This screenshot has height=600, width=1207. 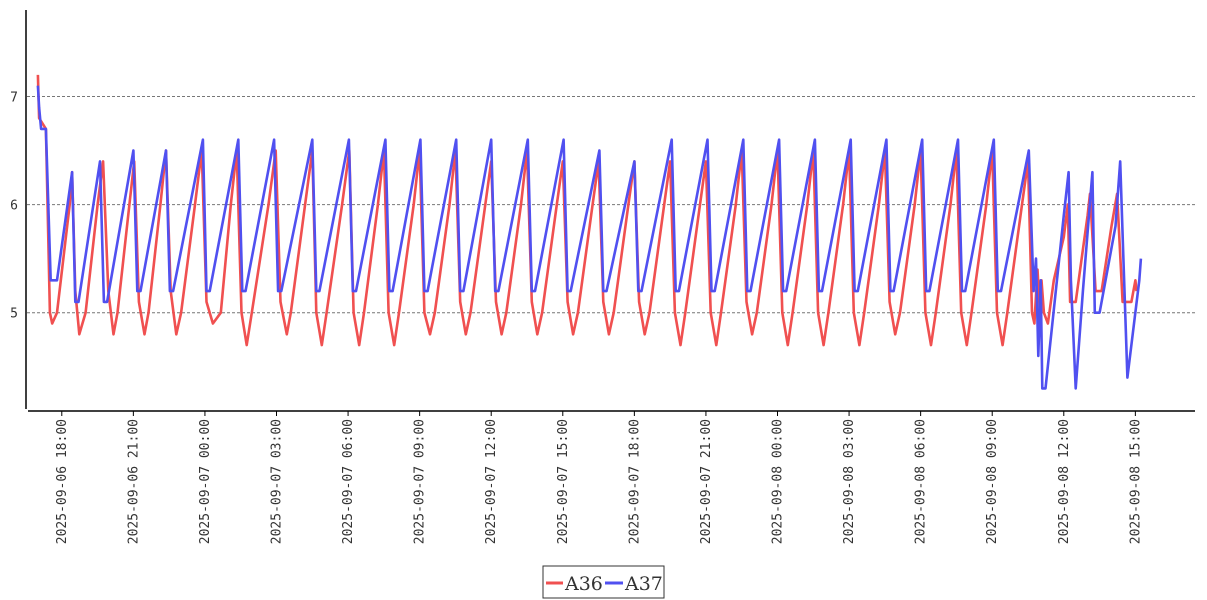 What do you see at coordinates (62, 481) in the screenshot?
I see `x-tick-label: 2025-09-06 18:00` at bounding box center [62, 481].